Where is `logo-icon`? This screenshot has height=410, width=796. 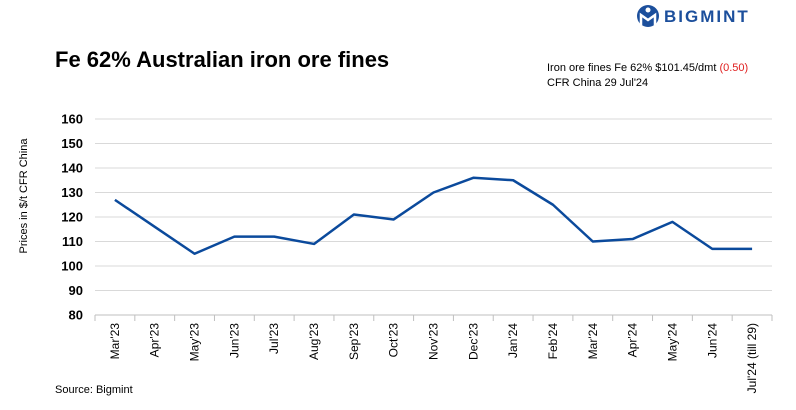
logo-icon is located at coordinates (648, 16).